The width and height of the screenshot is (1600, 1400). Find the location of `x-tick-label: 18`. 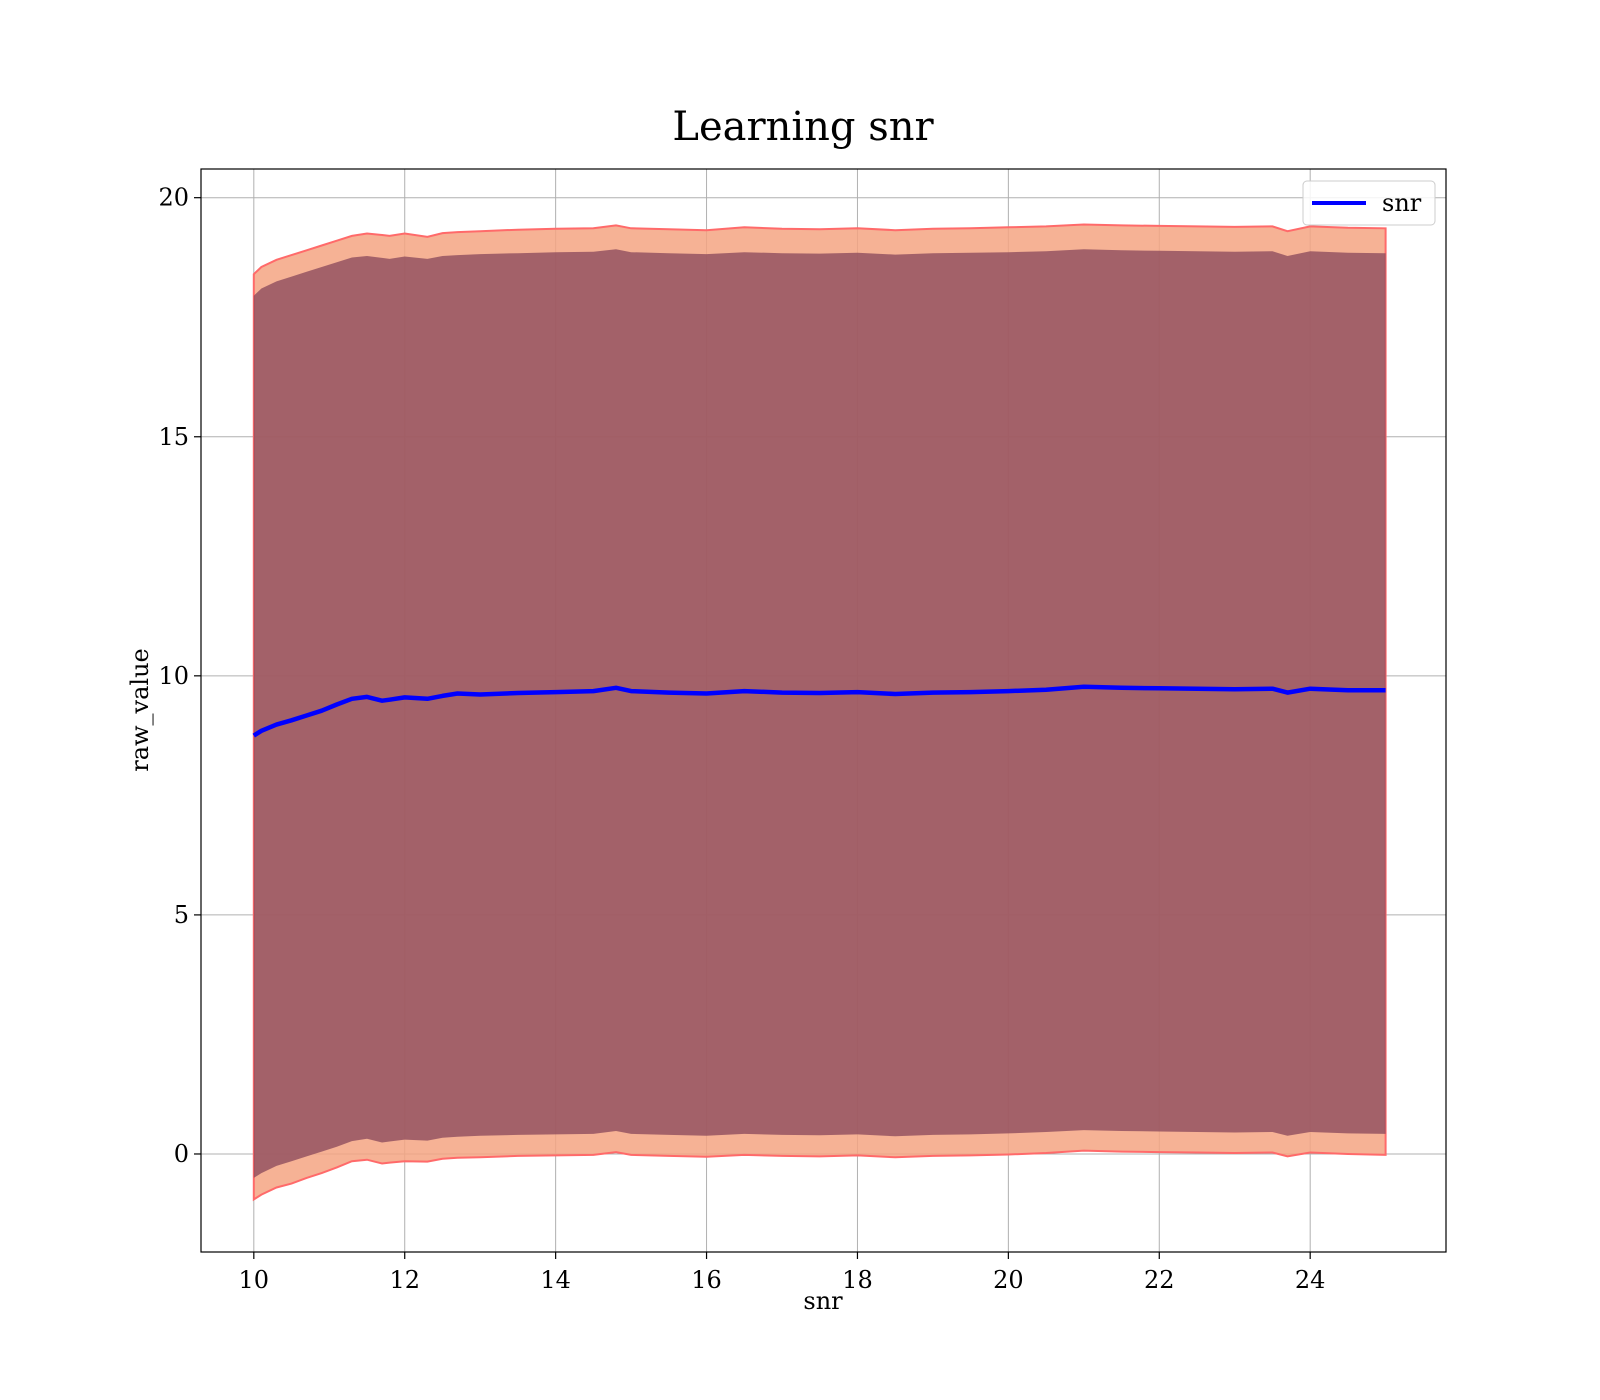

x-tick-label: 18 is located at coordinates (857, 1280).